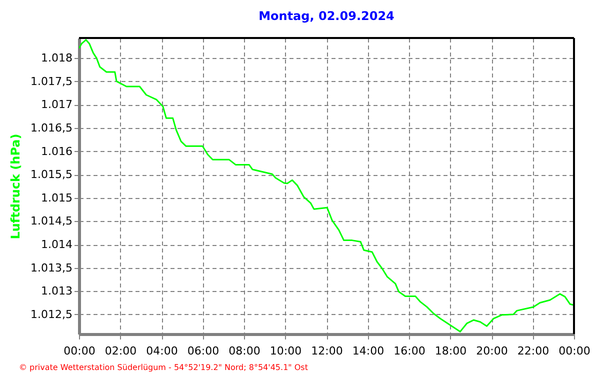 This screenshot has width=592, height=384. What do you see at coordinates (56, 244) in the screenshot?
I see `y-tick-label: 1.014` at bounding box center [56, 244].